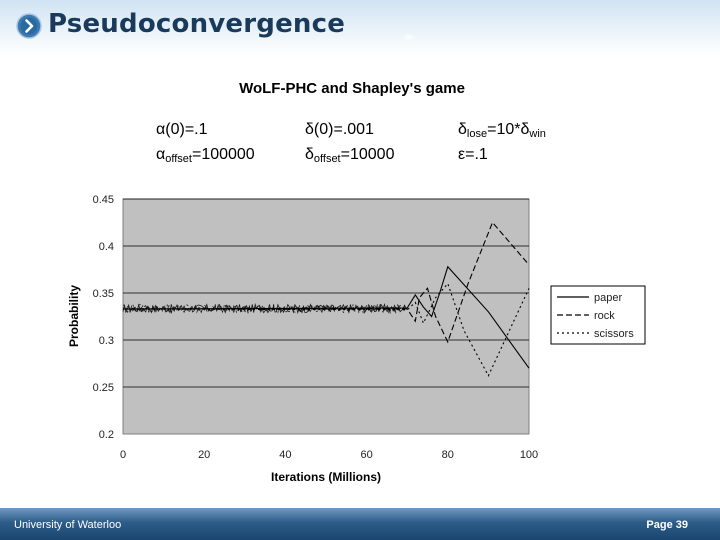 Image resolution: width=720 pixels, height=540 pixels. What do you see at coordinates (326, 477) in the screenshot?
I see `x-axis-label: Iterations (Millions)` at bounding box center [326, 477].